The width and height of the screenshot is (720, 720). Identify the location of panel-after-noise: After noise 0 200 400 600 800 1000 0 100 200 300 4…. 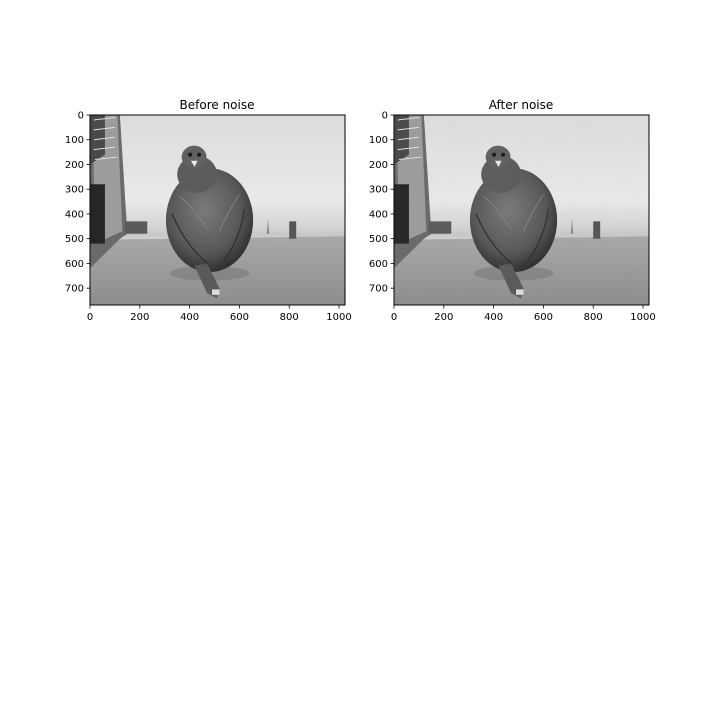
(512, 210).